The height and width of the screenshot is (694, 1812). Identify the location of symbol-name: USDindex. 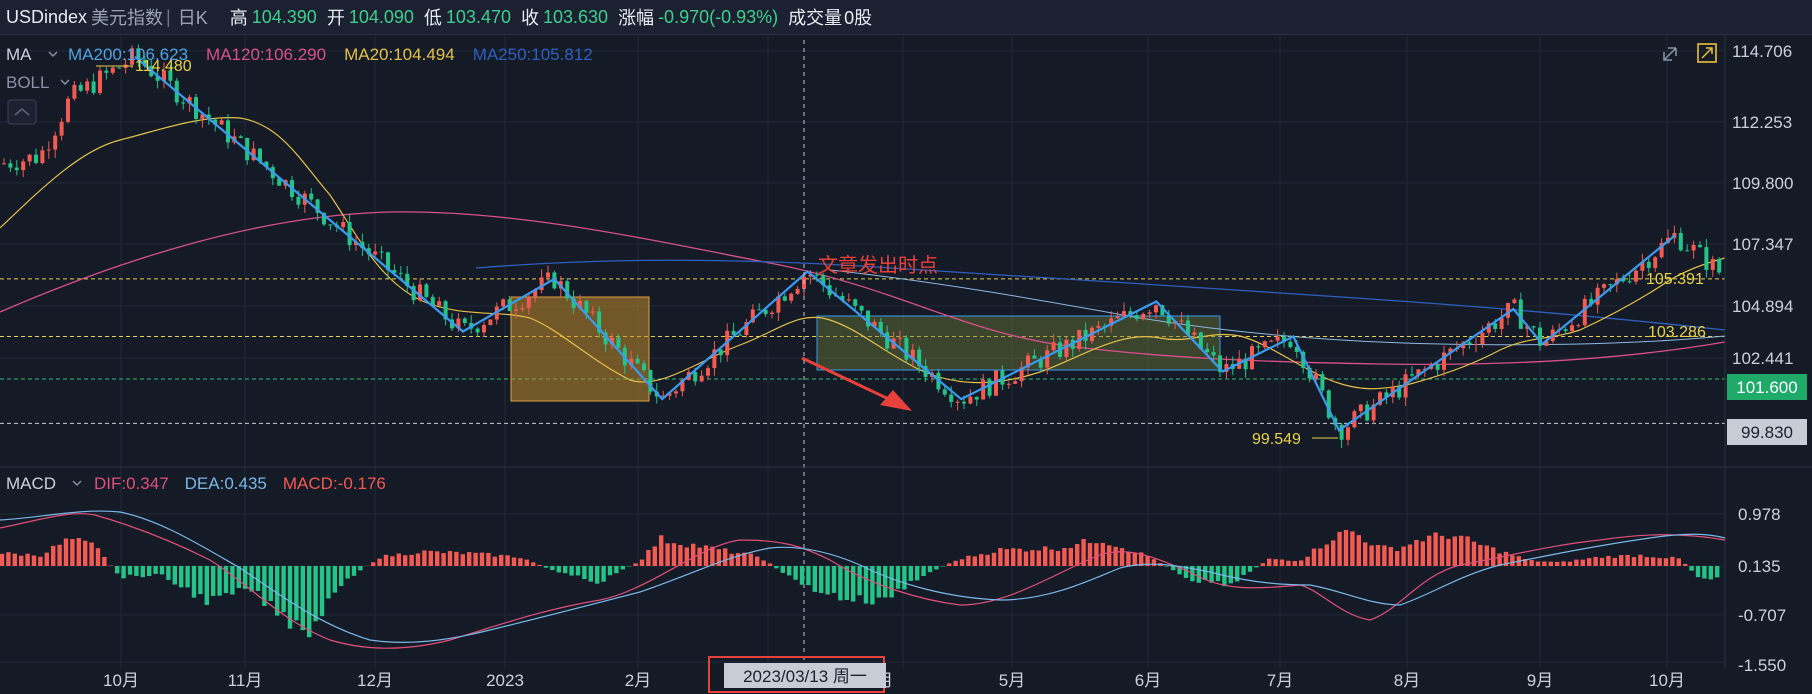
(47, 16).